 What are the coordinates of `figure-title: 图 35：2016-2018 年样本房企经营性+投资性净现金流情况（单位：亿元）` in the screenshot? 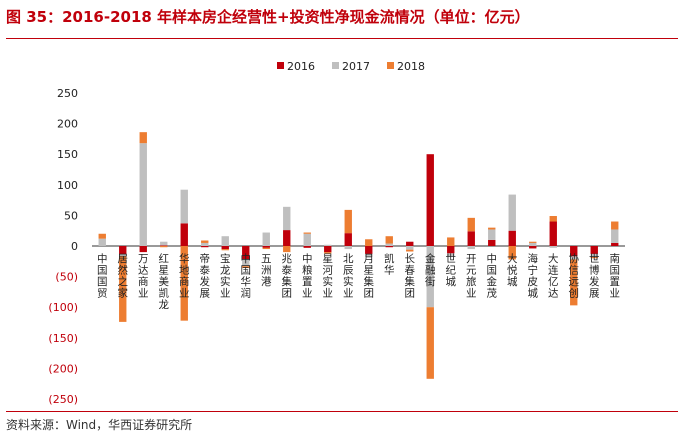 It's located at (268, 17).